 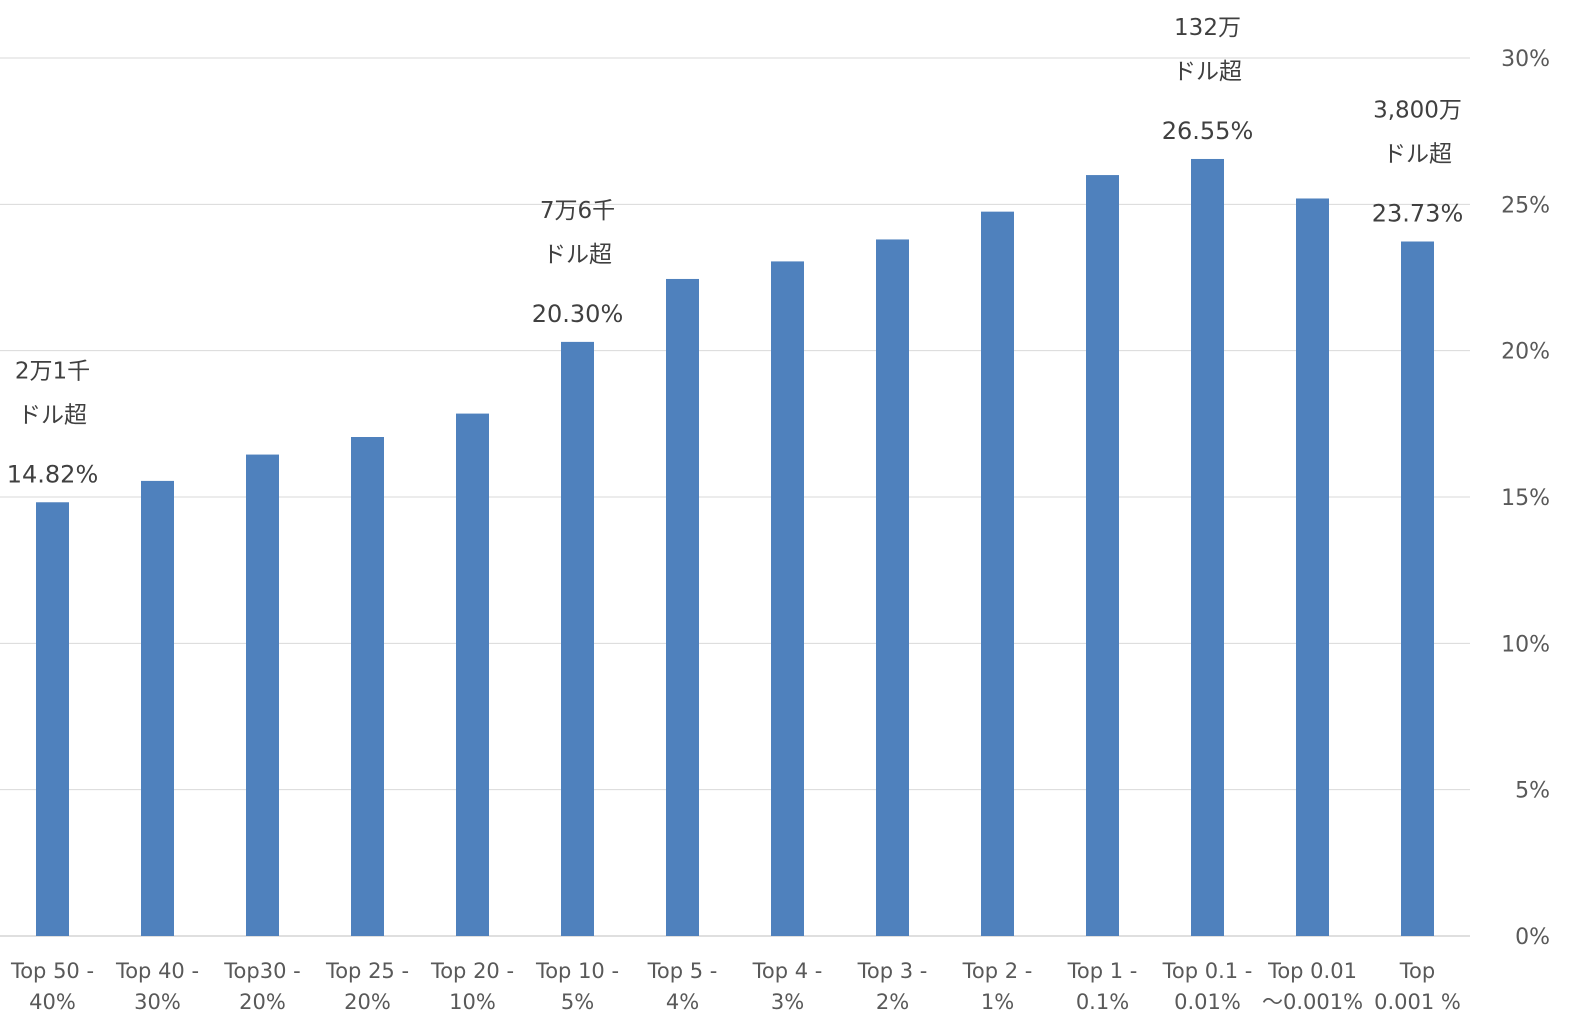 What do you see at coordinates (1525, 644) in the screenshot?
I see `y-tick-label: 10%` at bounding box center [1525, 644].